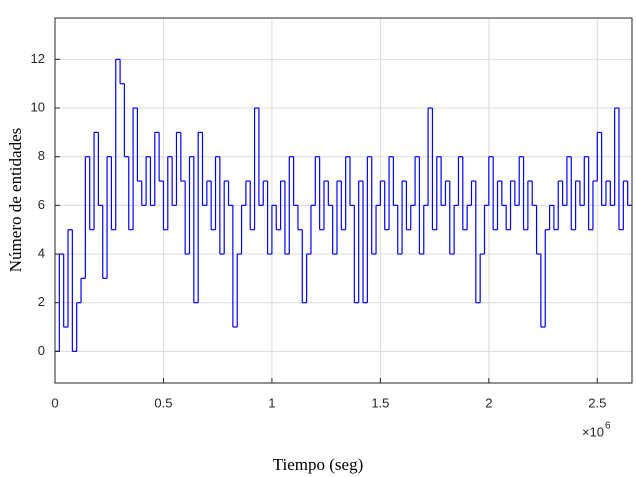  What do you see at coordinates (271, 402) in the screenshot?
I see `x-tick-label: 1` at bounding box center [271, 402].